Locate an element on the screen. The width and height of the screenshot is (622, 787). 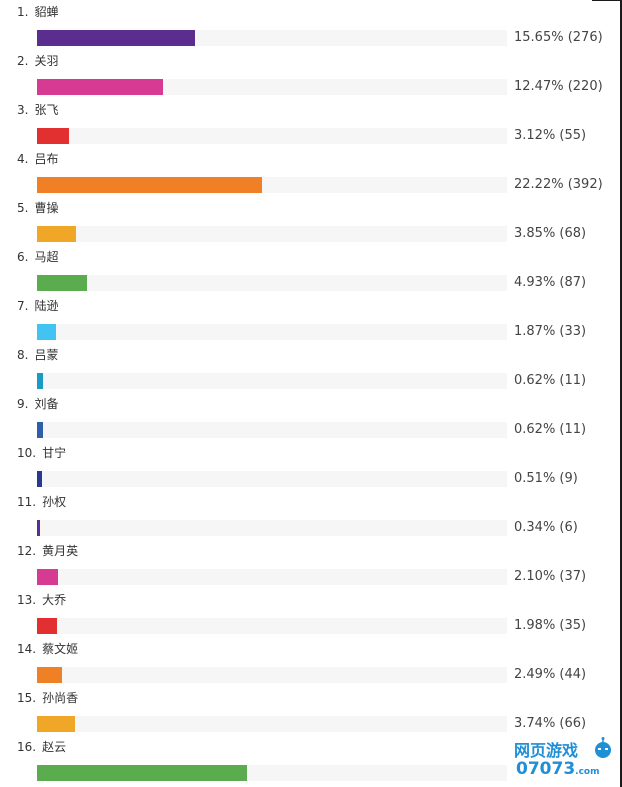
poll-item-name: 曹操 is located at coordinates (46, 208).